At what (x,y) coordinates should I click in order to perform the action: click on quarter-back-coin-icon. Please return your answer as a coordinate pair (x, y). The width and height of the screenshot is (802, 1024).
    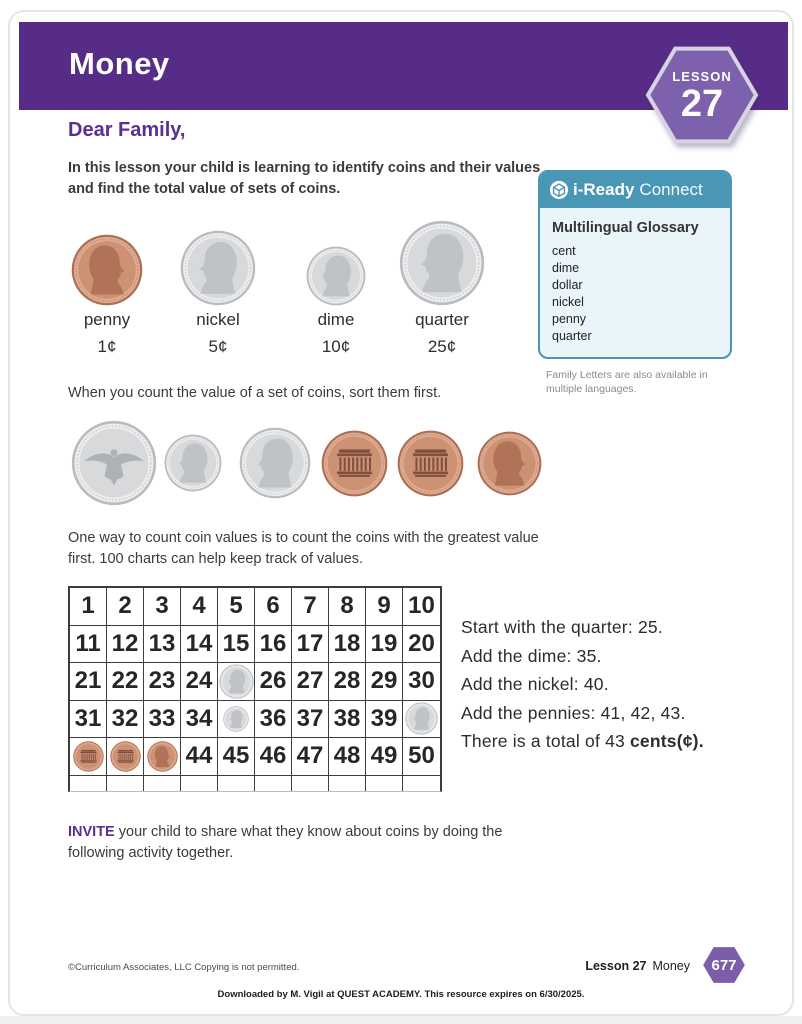
    Looking at the image, I should click on (114, 463).